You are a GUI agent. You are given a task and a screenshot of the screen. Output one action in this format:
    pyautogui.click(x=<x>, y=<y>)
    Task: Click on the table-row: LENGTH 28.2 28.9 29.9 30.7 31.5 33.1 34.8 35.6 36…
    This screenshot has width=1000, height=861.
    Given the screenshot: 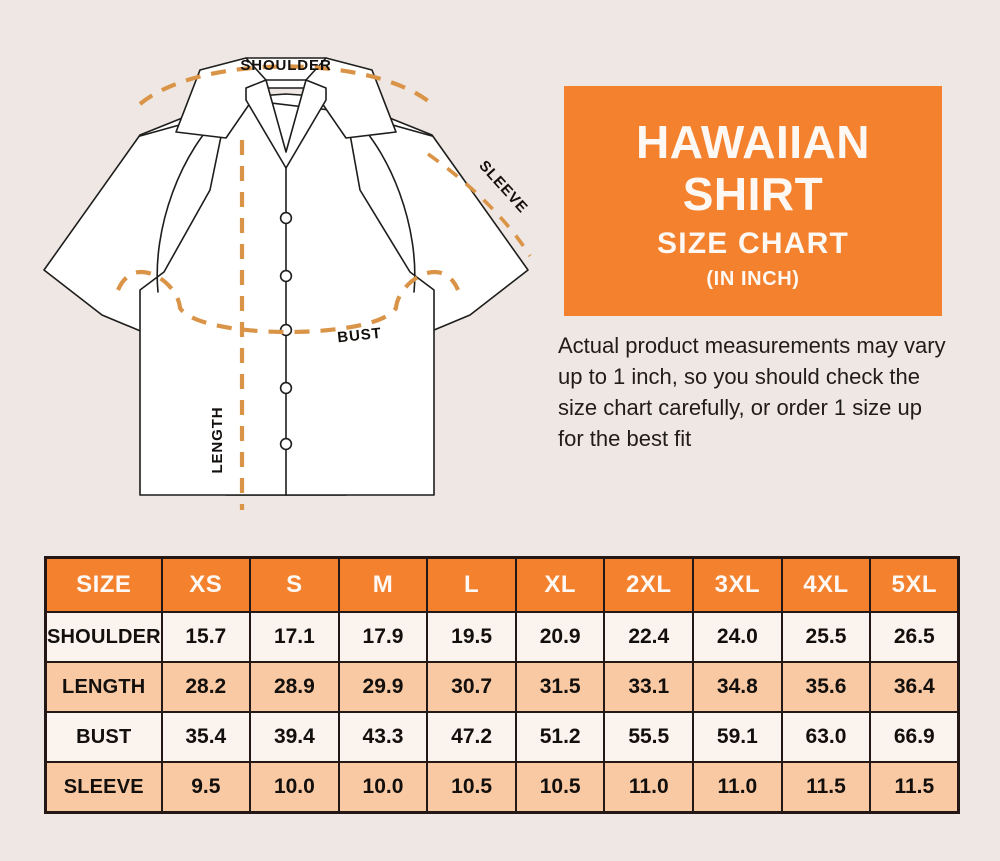 What is the action you would take?
    pyautogui.click(x=502, y=687)
    